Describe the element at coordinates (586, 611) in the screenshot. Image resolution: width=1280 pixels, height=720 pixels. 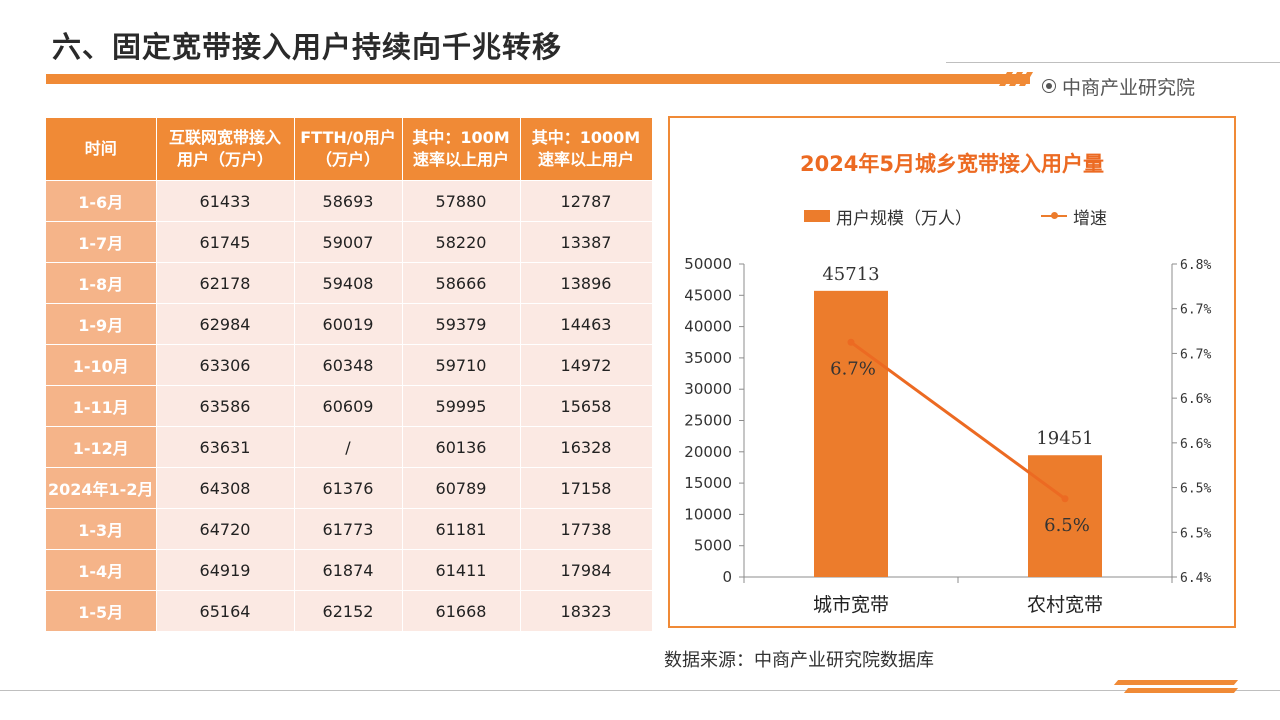
I see `table-cell: 18323` at that location.